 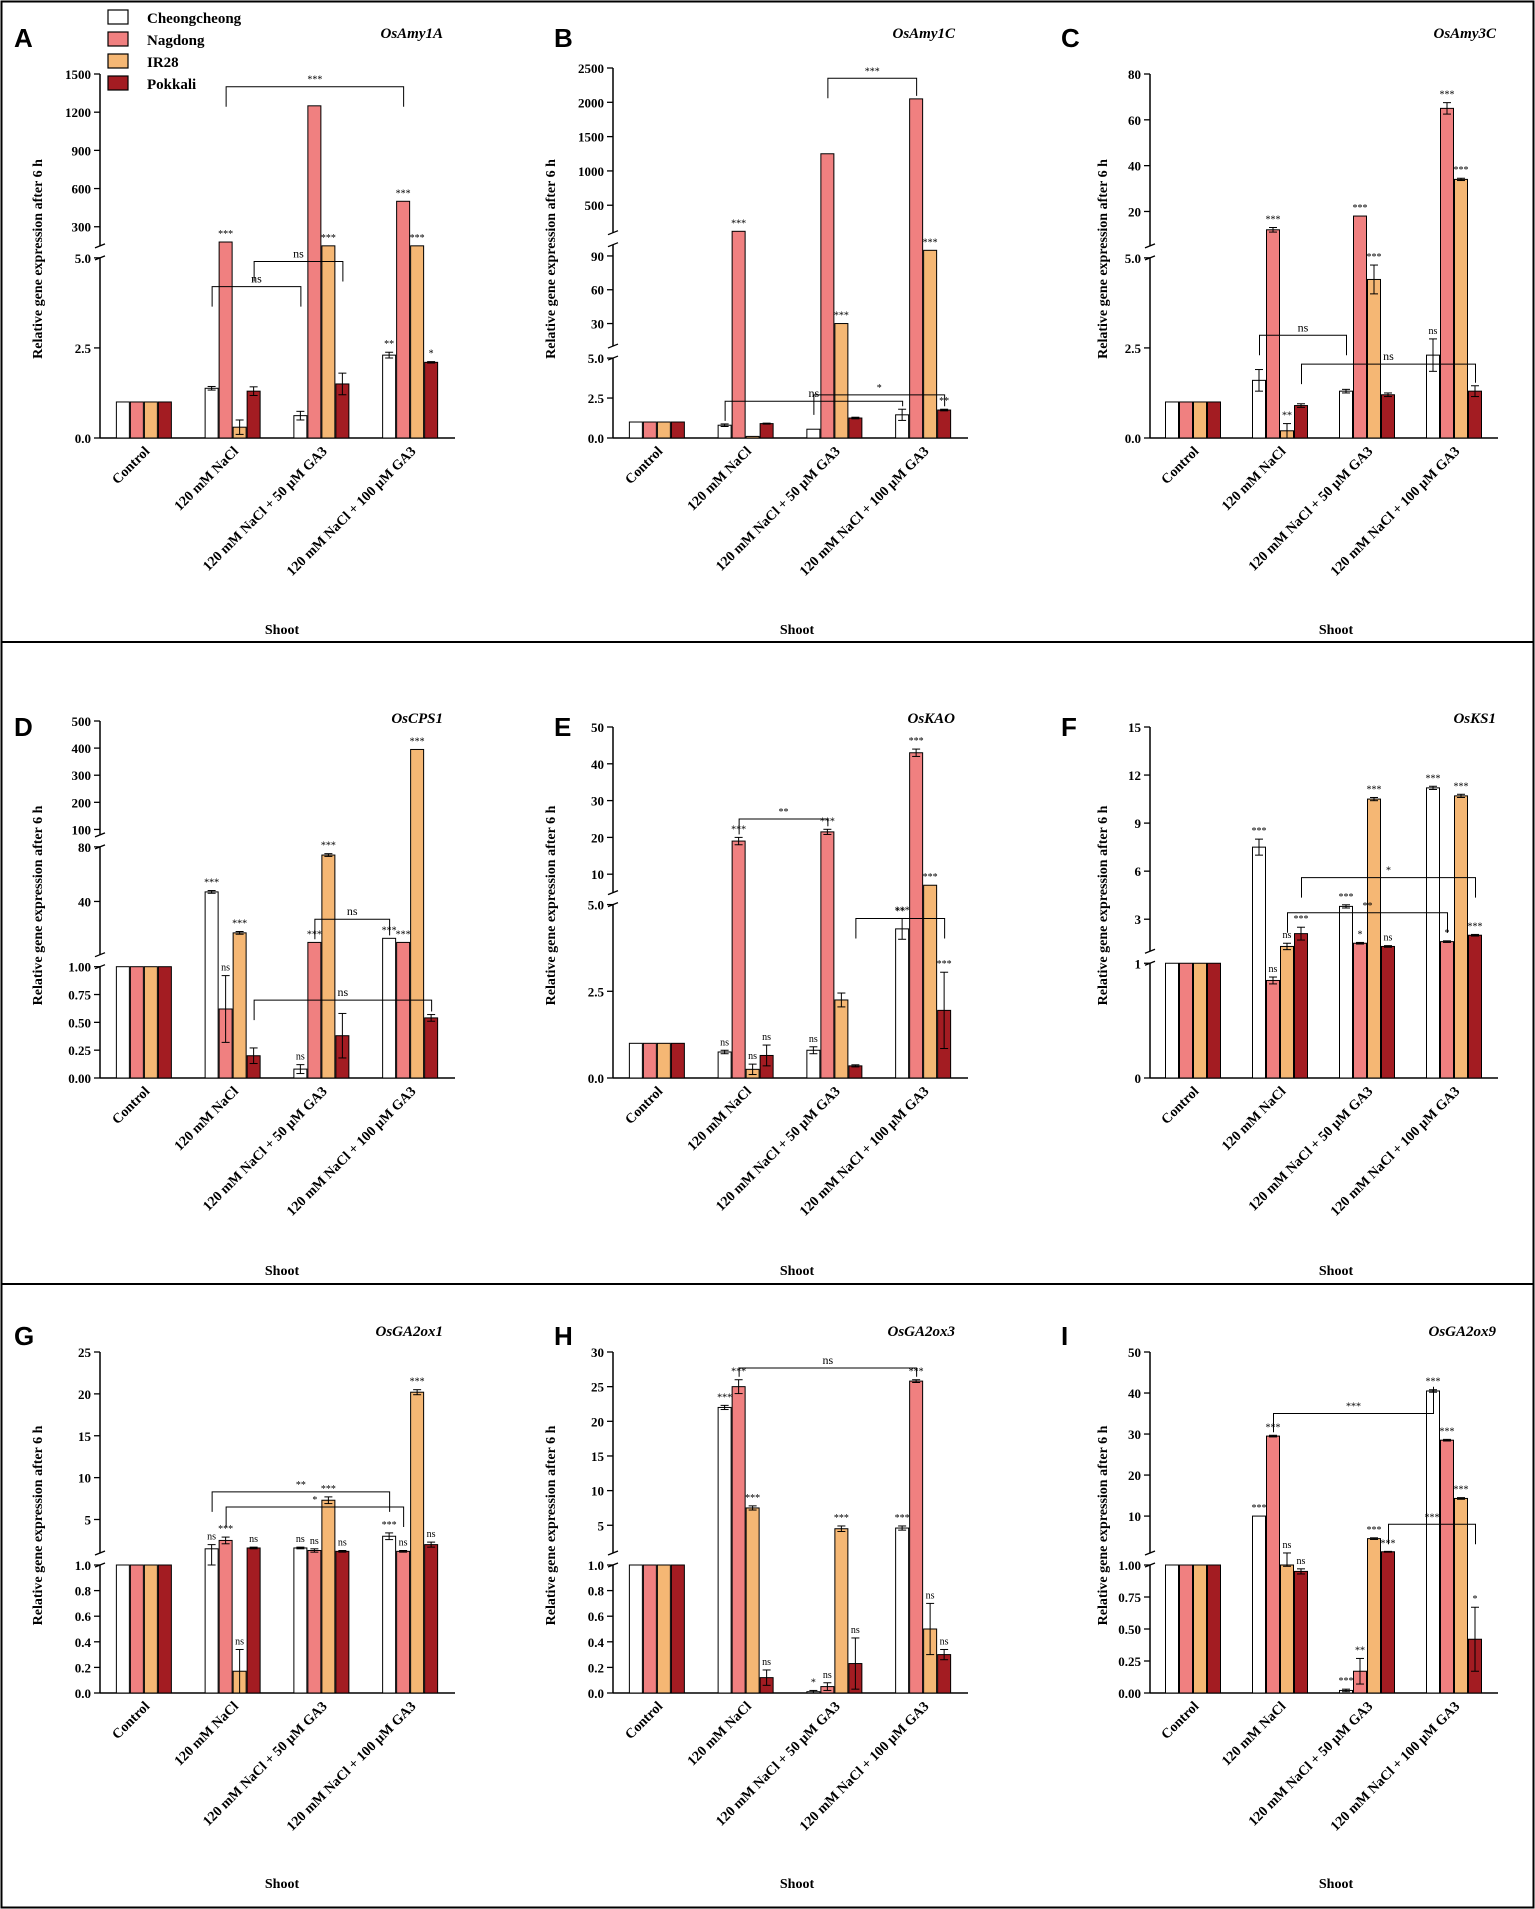 What do you see at coordinates (1388, 356) in the screenshot?
I see `bracket-label: ns` at bounding box center [1388, 356].